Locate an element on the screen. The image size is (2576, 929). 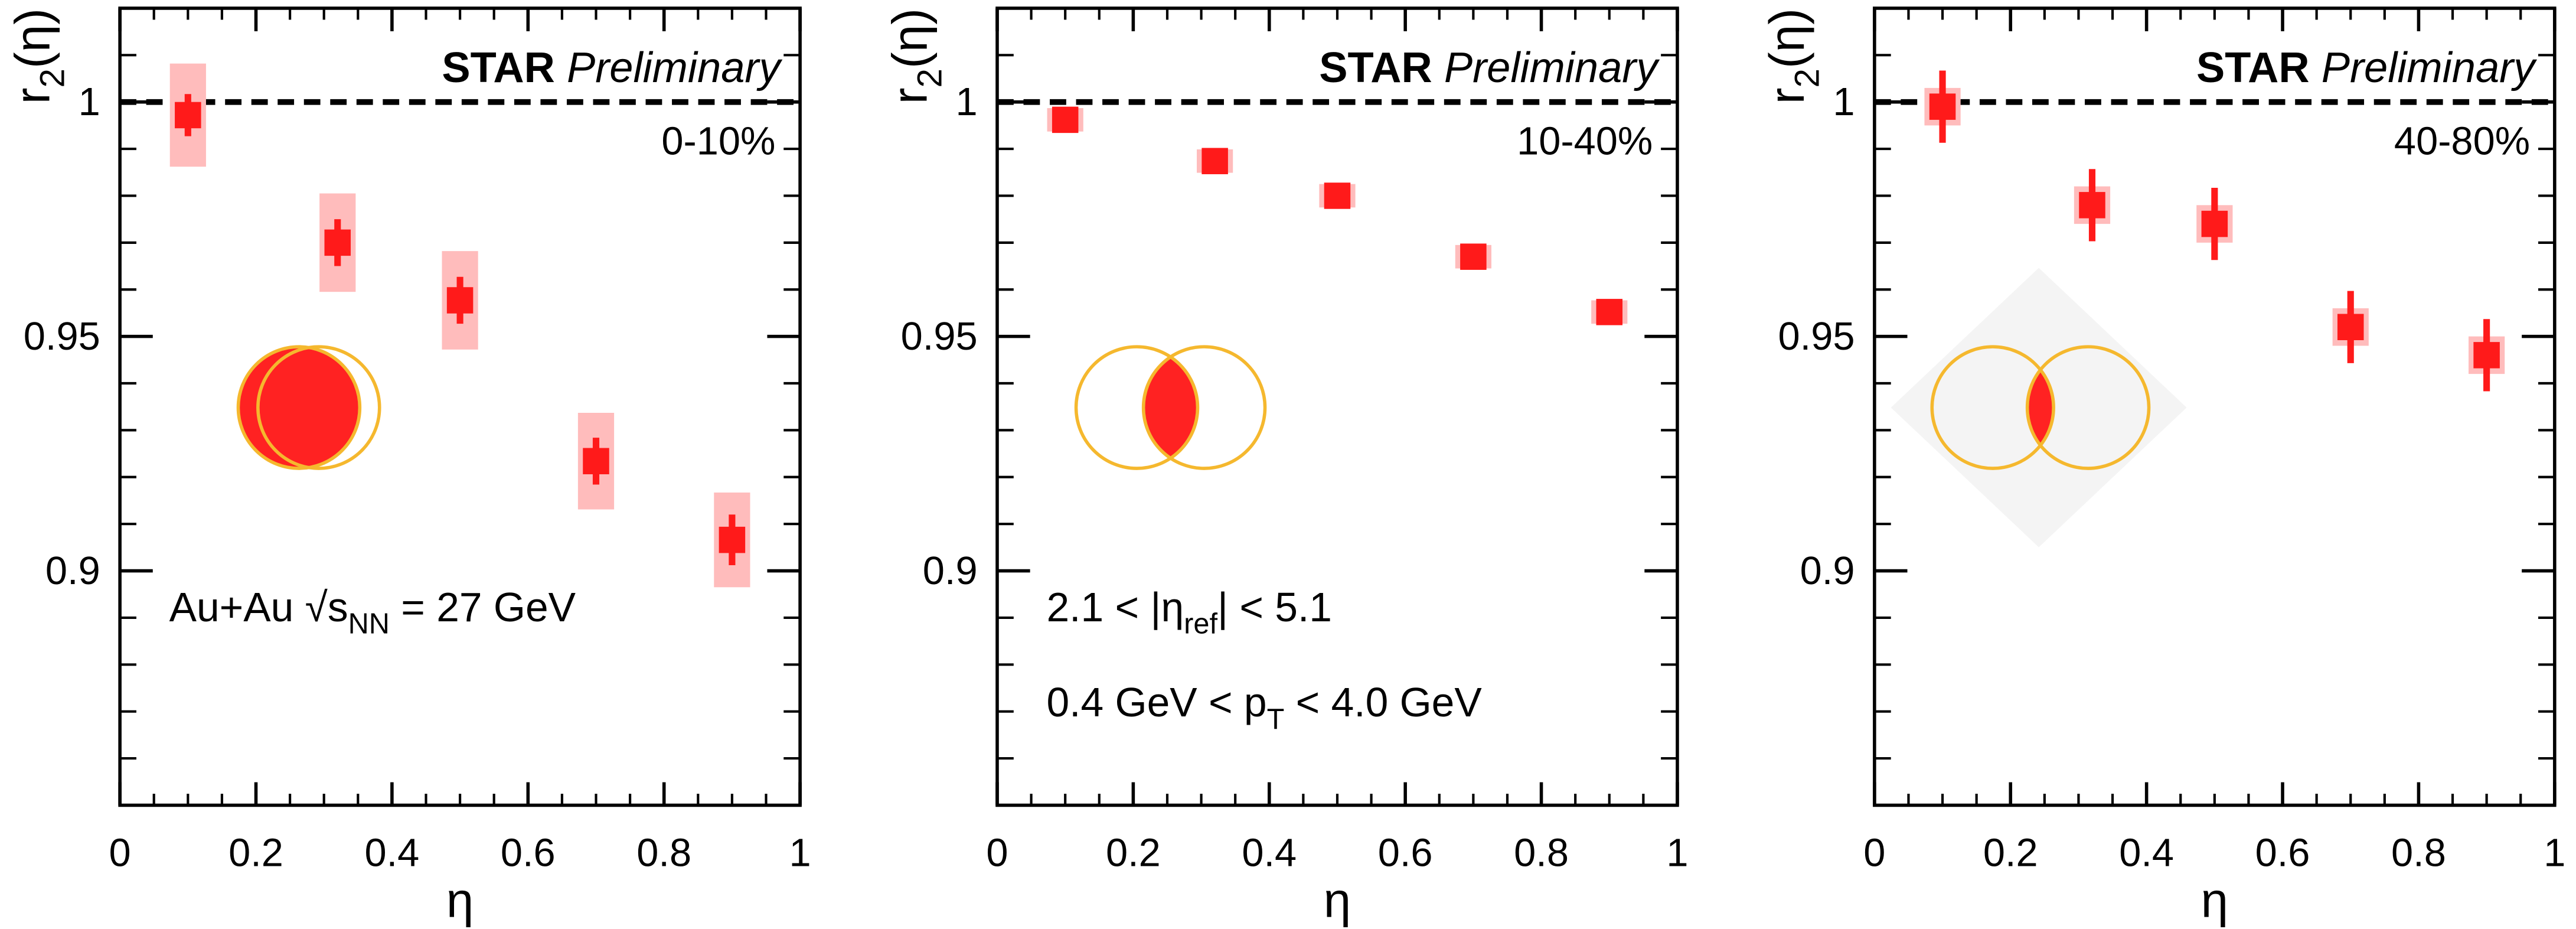
text-segment: T is located at coordinates (1276, 719).